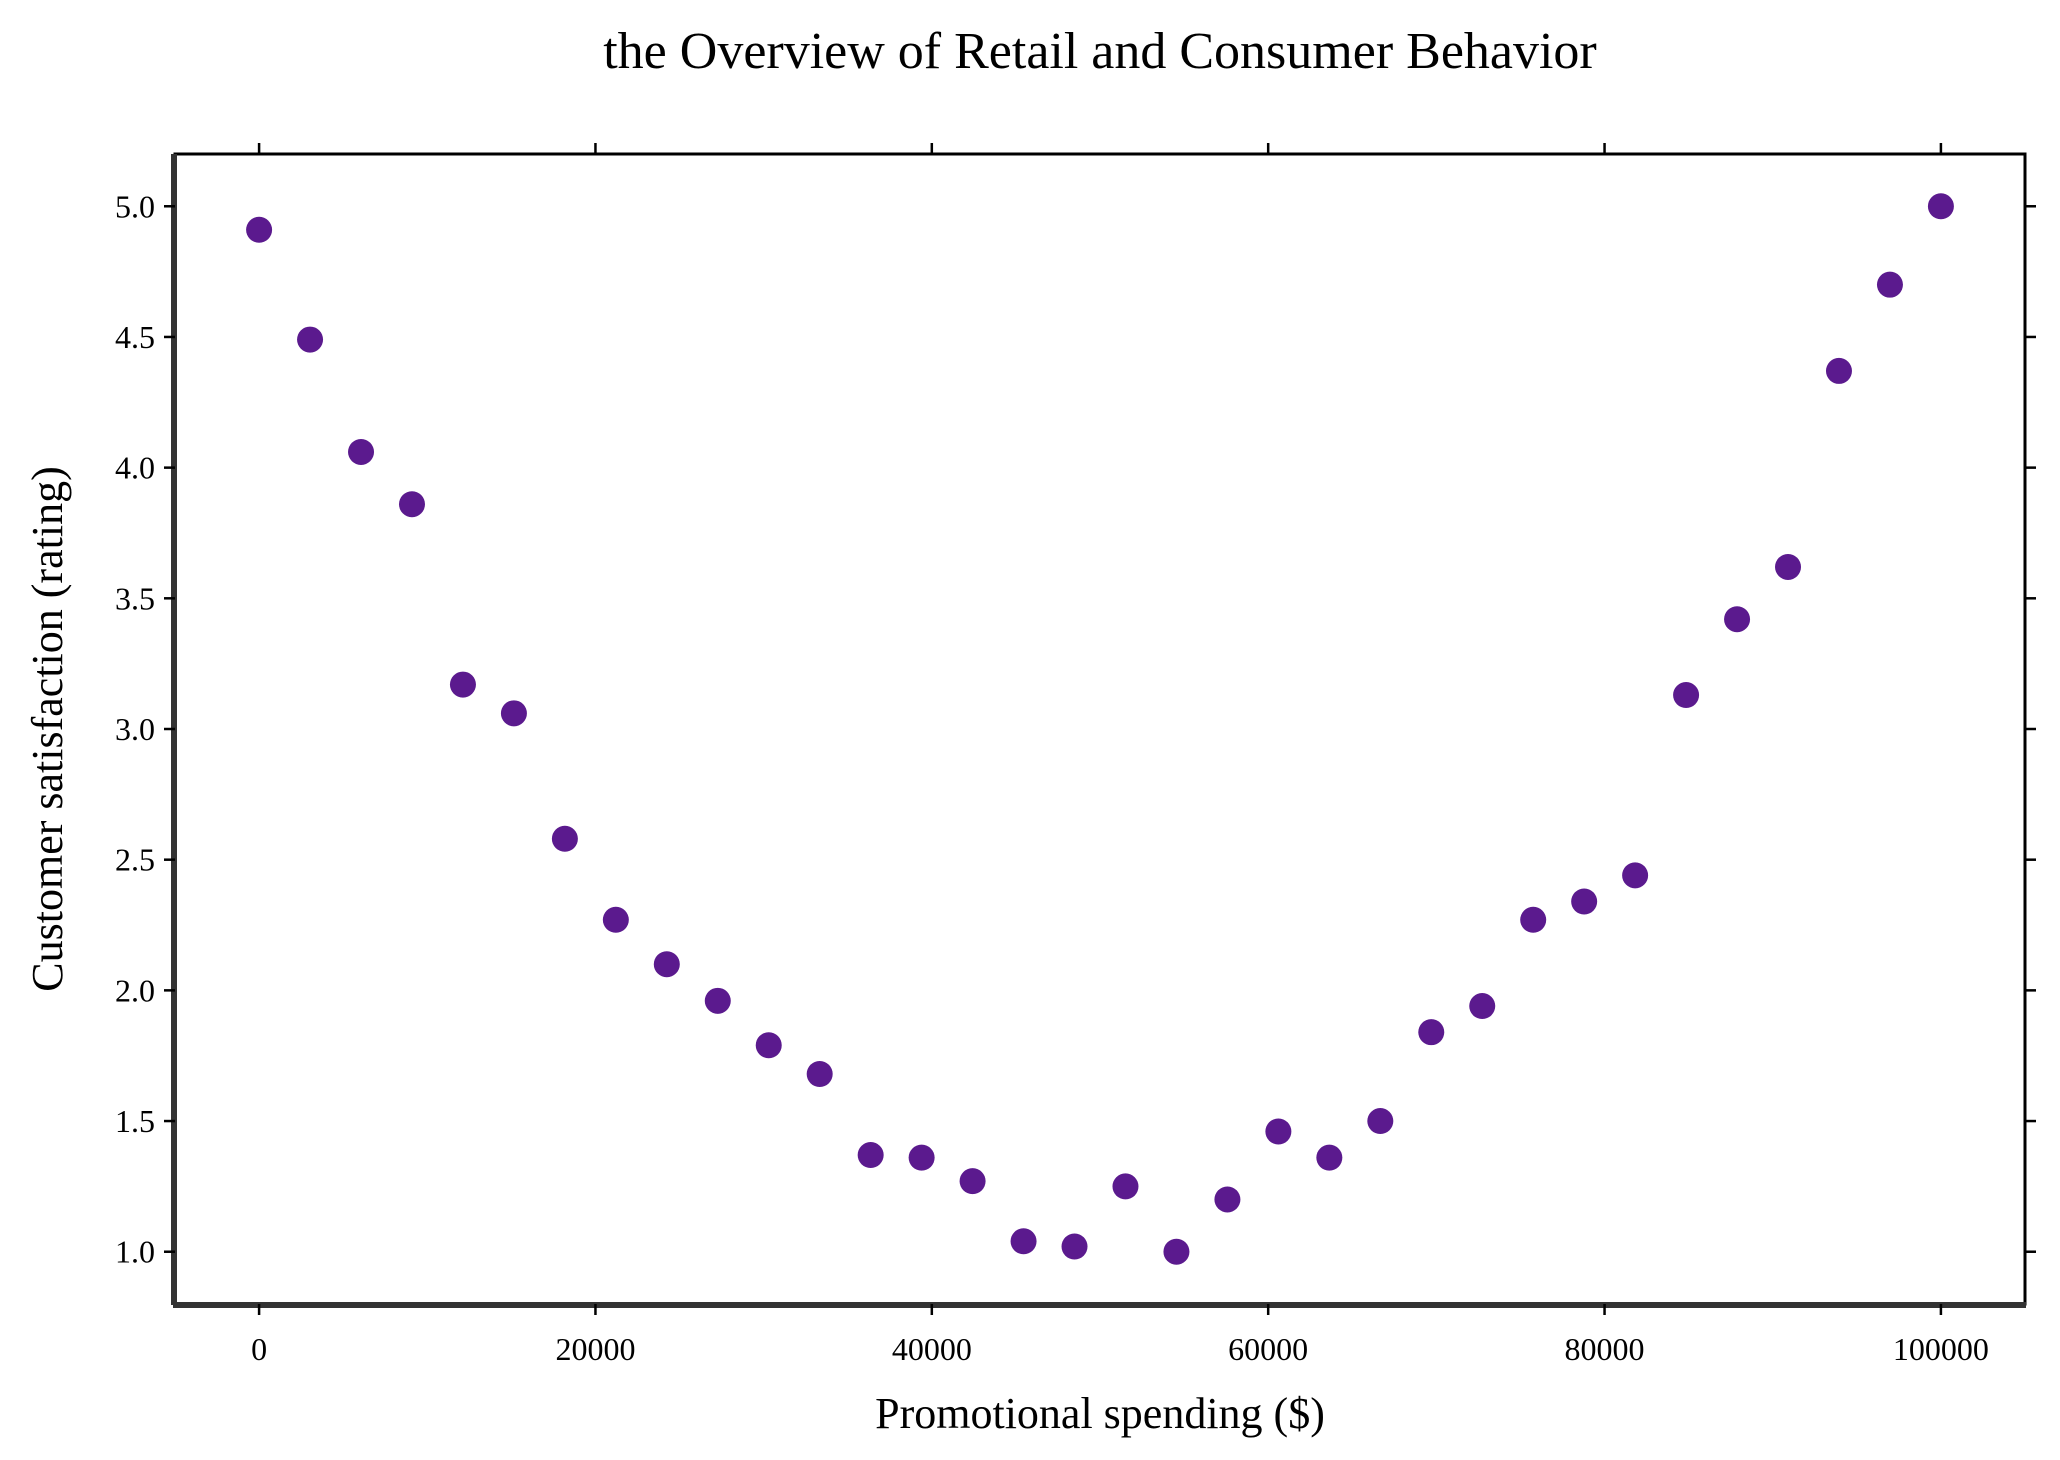  Describe the element at coordinates (135, 206) in the screenshot. I see `y-tick-label: 5.0` at that location.